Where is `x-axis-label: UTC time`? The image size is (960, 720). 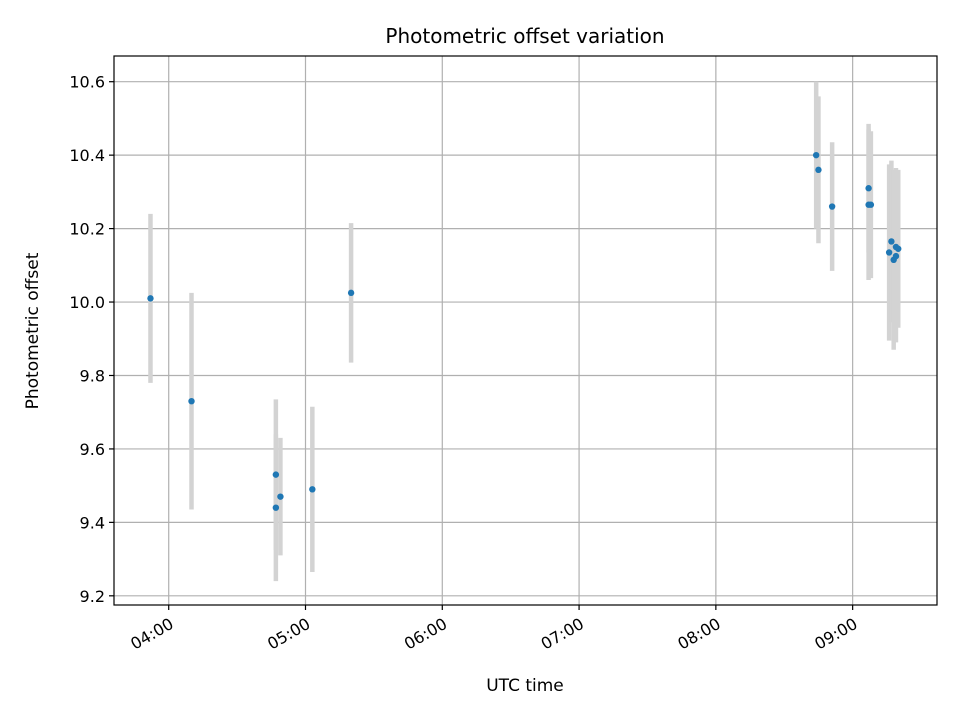 x-axis-label: UTC time is located at coordinates (525, 686).